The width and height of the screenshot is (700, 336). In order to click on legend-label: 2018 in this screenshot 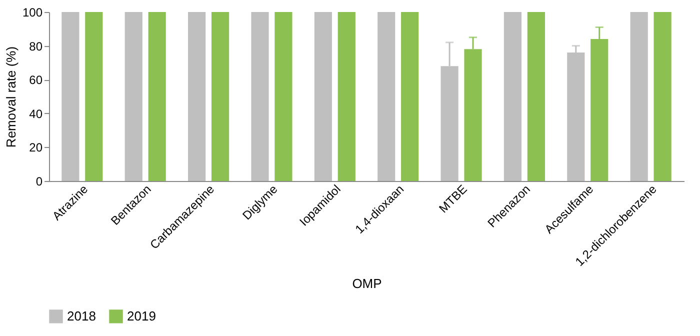, I will do `click(81, 316)`.